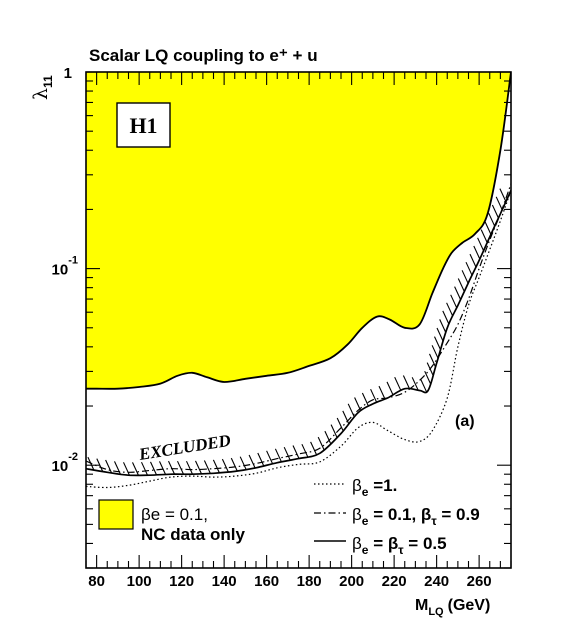 This screenshot has width=567, height=624. Describe the element at coordinates (193, 534) in the screenshot. I see `legend-yellow-line2: NC data only` at that location.